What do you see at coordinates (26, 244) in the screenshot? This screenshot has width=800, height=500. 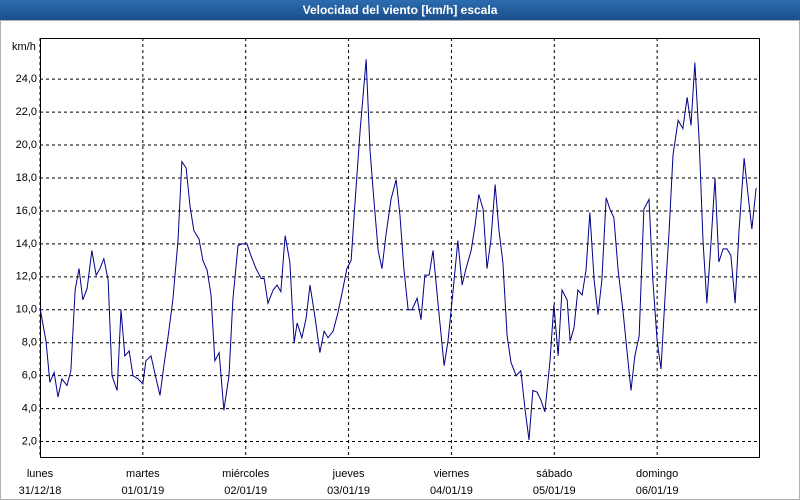 I see `y-tick-label: 14,0` at bounding box center [26, 244].